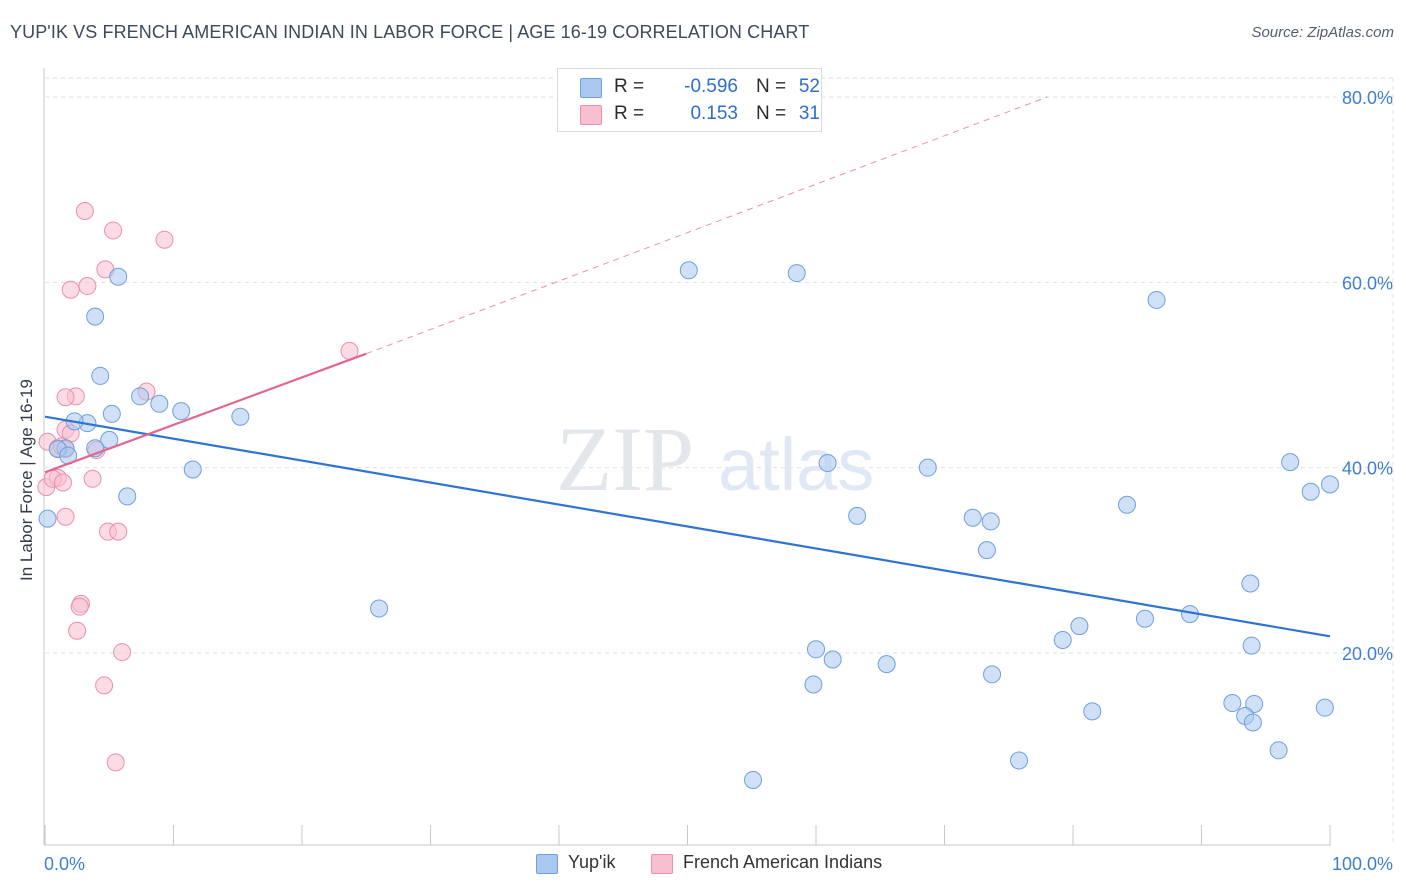  I want to click on x-tick-labels: 0.0% 100.0%, so click(718, 864).